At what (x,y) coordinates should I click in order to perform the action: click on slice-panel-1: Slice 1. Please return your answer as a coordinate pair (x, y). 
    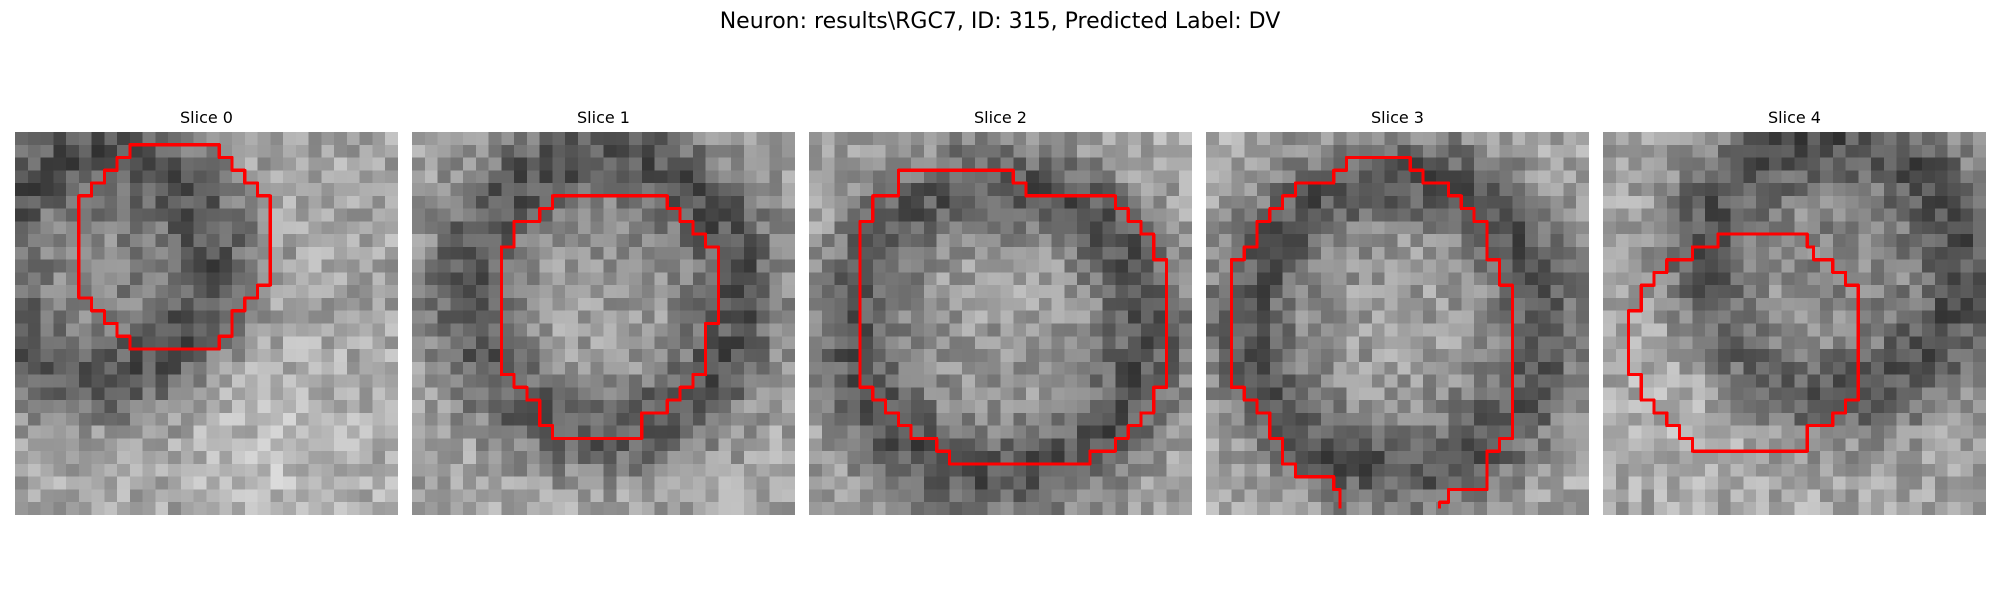
    Looking at the image, I should click on (603, 311).